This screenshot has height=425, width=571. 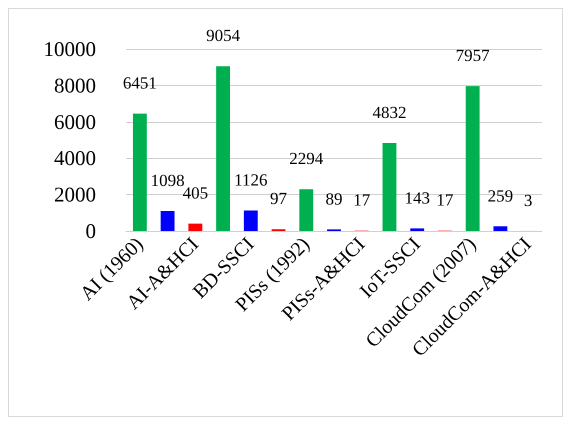 What do you see at coordinates (75, 85) in the screenshot?
I see `y-tick-label: 8000` at bounding box center [75, 85].